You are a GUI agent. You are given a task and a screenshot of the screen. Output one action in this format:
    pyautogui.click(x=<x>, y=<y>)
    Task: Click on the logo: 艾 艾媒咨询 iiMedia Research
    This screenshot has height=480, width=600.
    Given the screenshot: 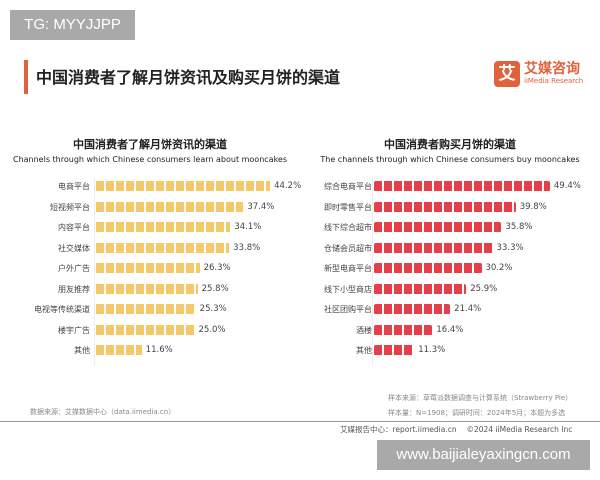 What is the action you would take?
    pyautogui.click(x=538, y=74)
    